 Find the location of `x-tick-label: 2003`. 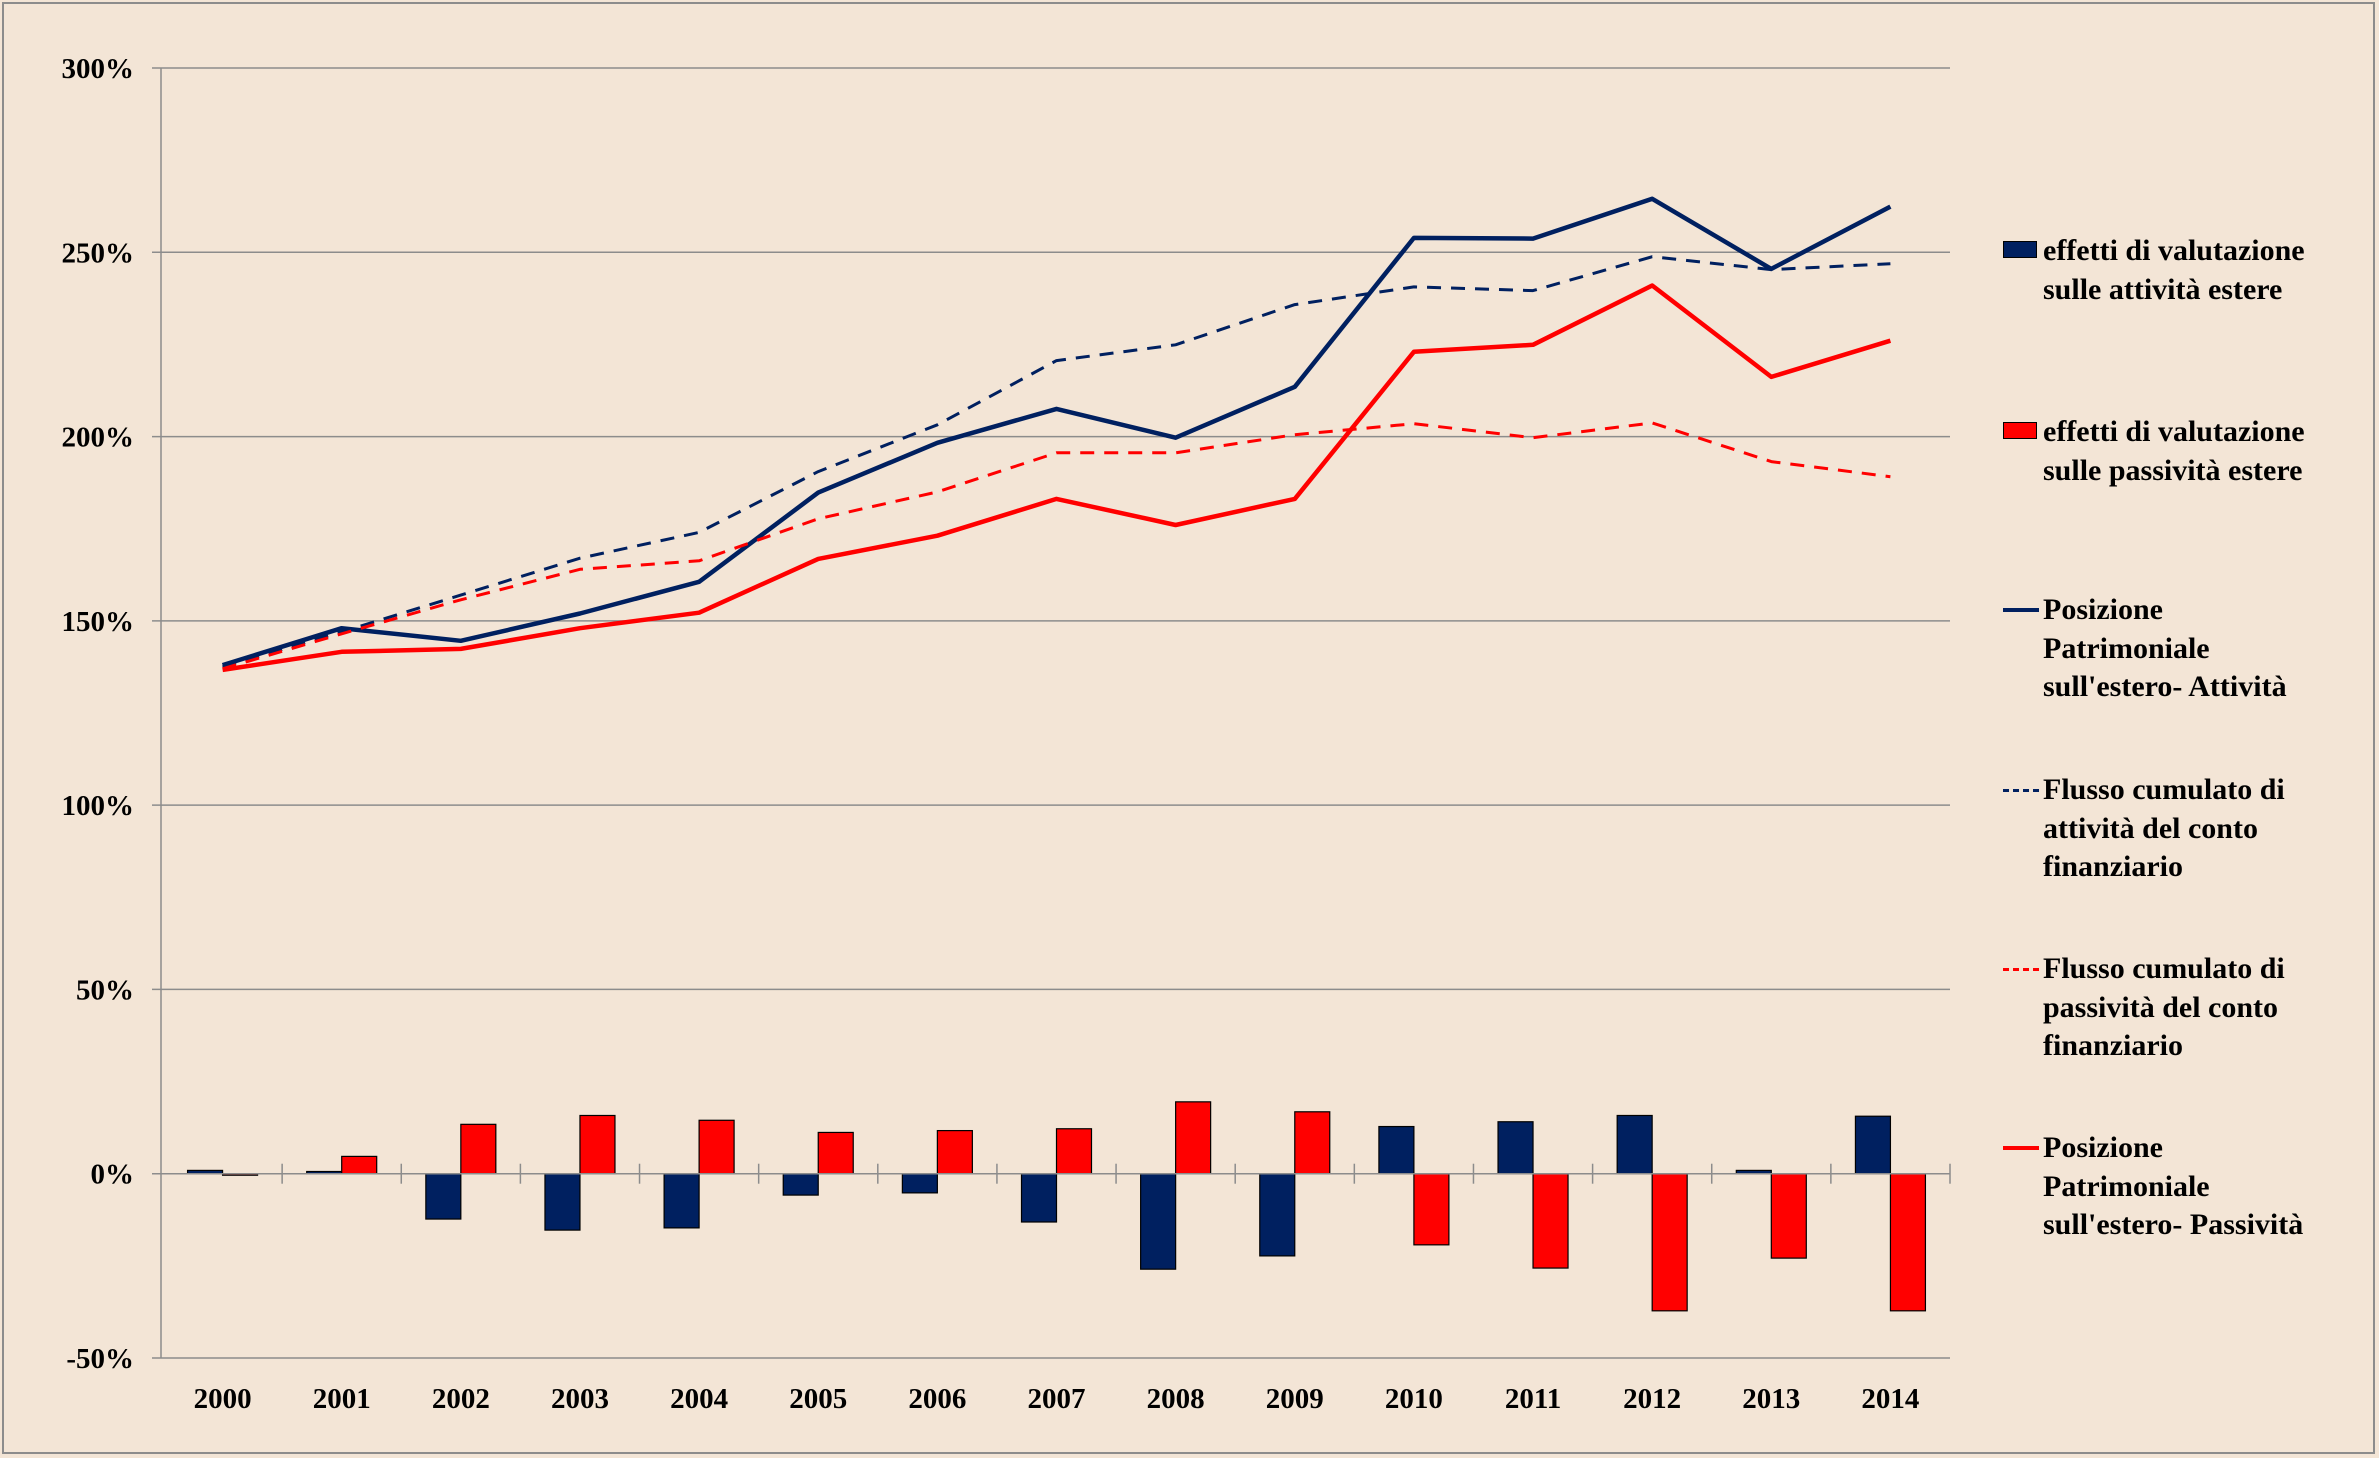

x-tick-label: 2003 is located at coordinates (580, 1399).